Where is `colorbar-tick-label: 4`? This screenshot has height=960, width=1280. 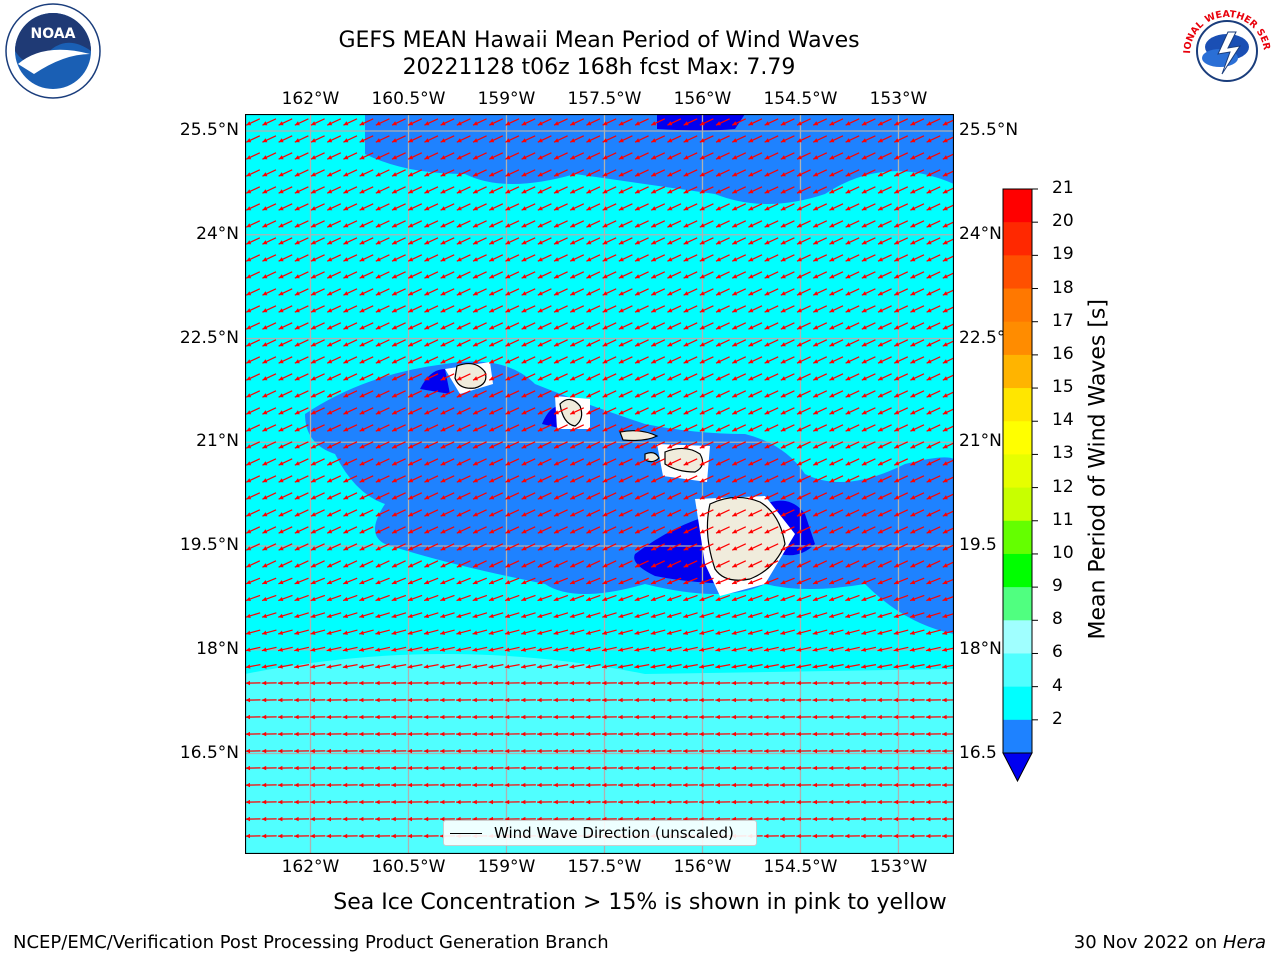 colorbar-tick-label: 4 is located at coordinates (1057, 685).